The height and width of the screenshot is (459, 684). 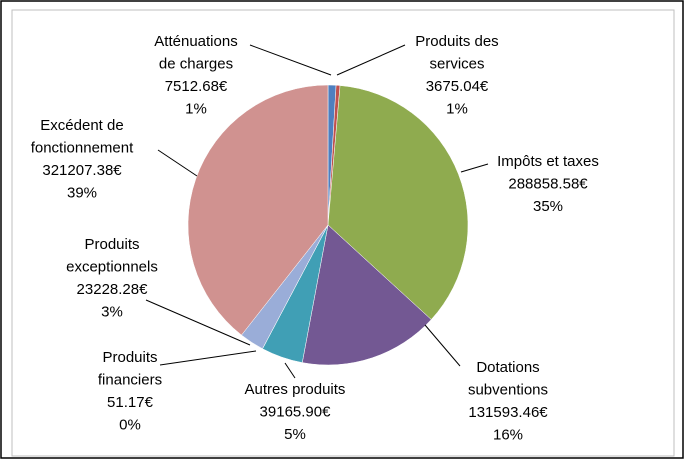 I want to click on slice-label: Produits exceptionnels, so click(x=112, y=256).